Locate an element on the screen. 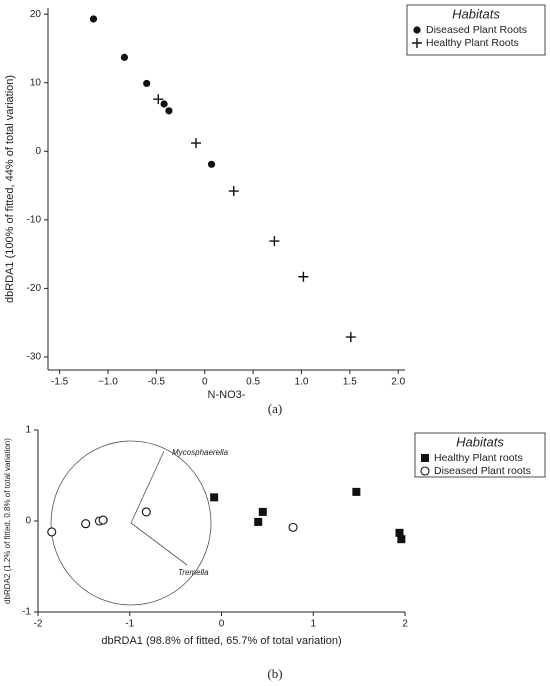 The height and width of the screenshot is (686, 550). annotation: Mycosphaerella is located at coordinates (200, 452).